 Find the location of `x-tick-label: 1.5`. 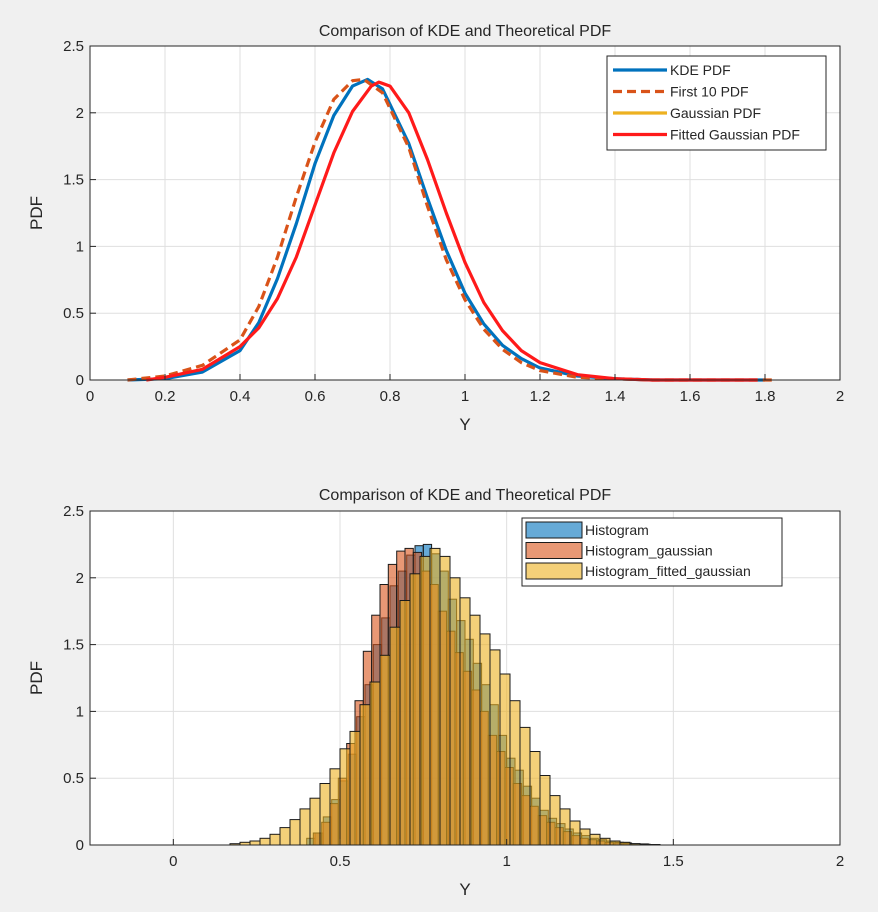

x-tick-label: 1.5 is located at coordinates (673, 861).